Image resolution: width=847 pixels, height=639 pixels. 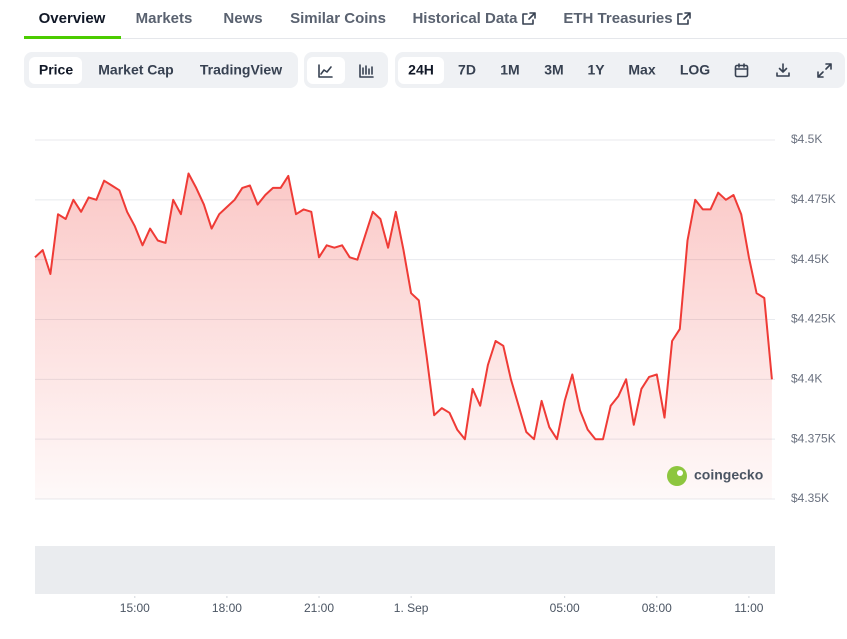 What do you see at coordinates (596, 70) in the screenshot?
I see `range-button: 1Y` at bounding box center [596, 70].